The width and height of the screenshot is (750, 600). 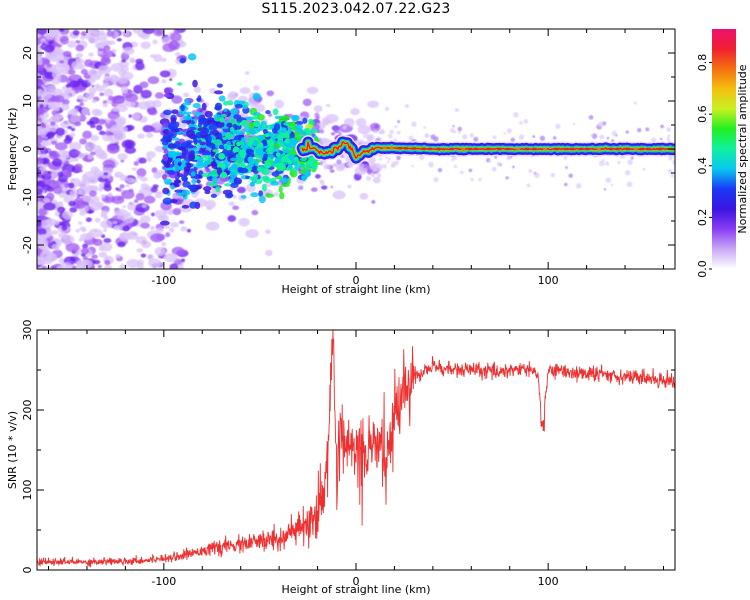 I want to click on colorbar-gradient, so click(x=724, y=149).